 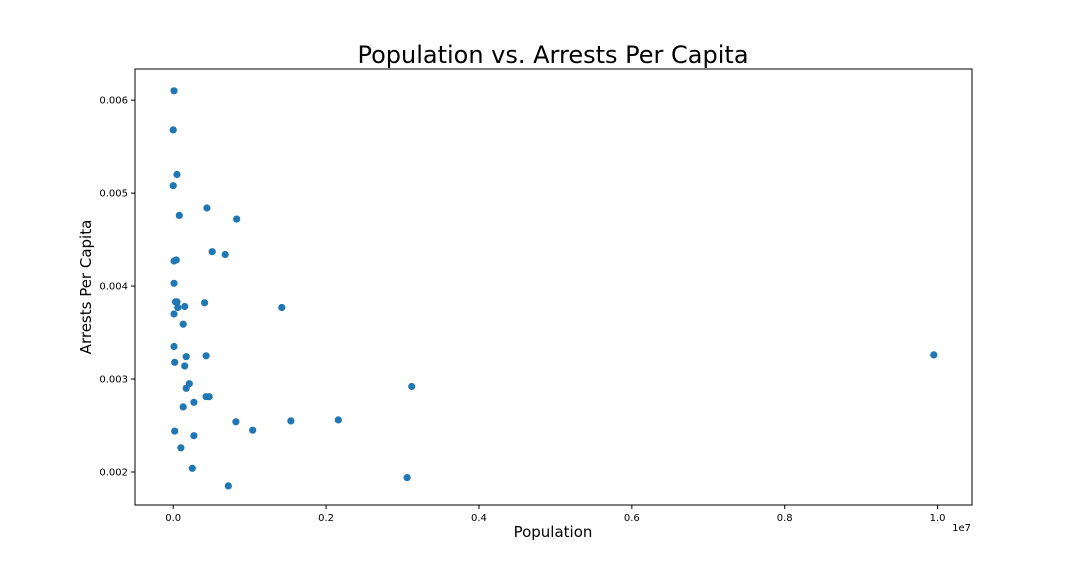 What do you see at coordinates (86, 287) in the screenshot?
I see `y-axis-label: Arrests Per Capita` at bounding box center [86, 287].